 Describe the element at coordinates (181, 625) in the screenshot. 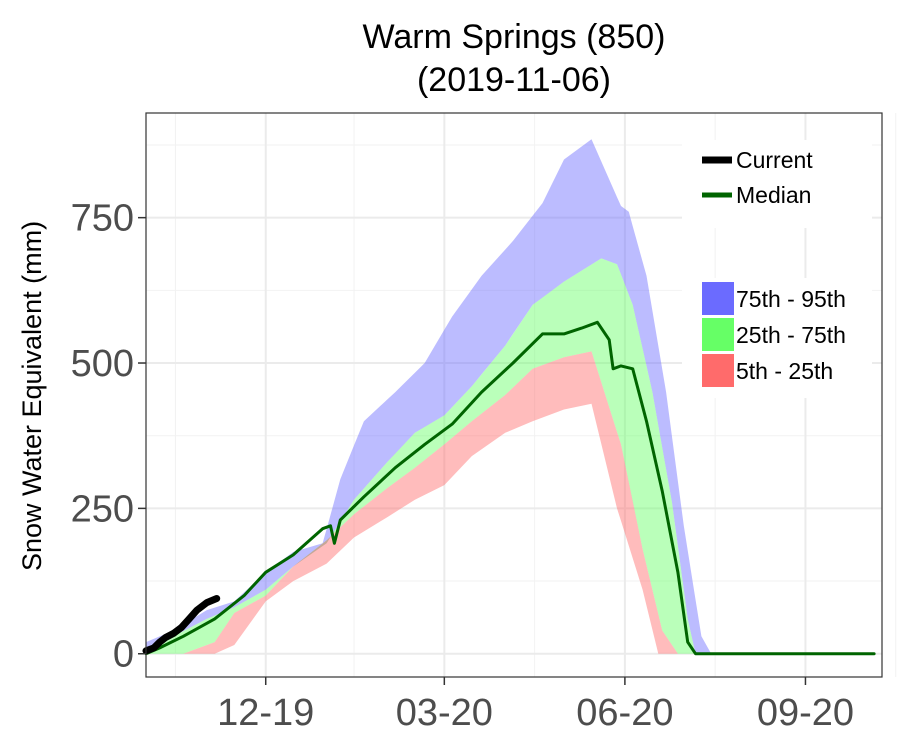

I see `series-line-current` at that location.